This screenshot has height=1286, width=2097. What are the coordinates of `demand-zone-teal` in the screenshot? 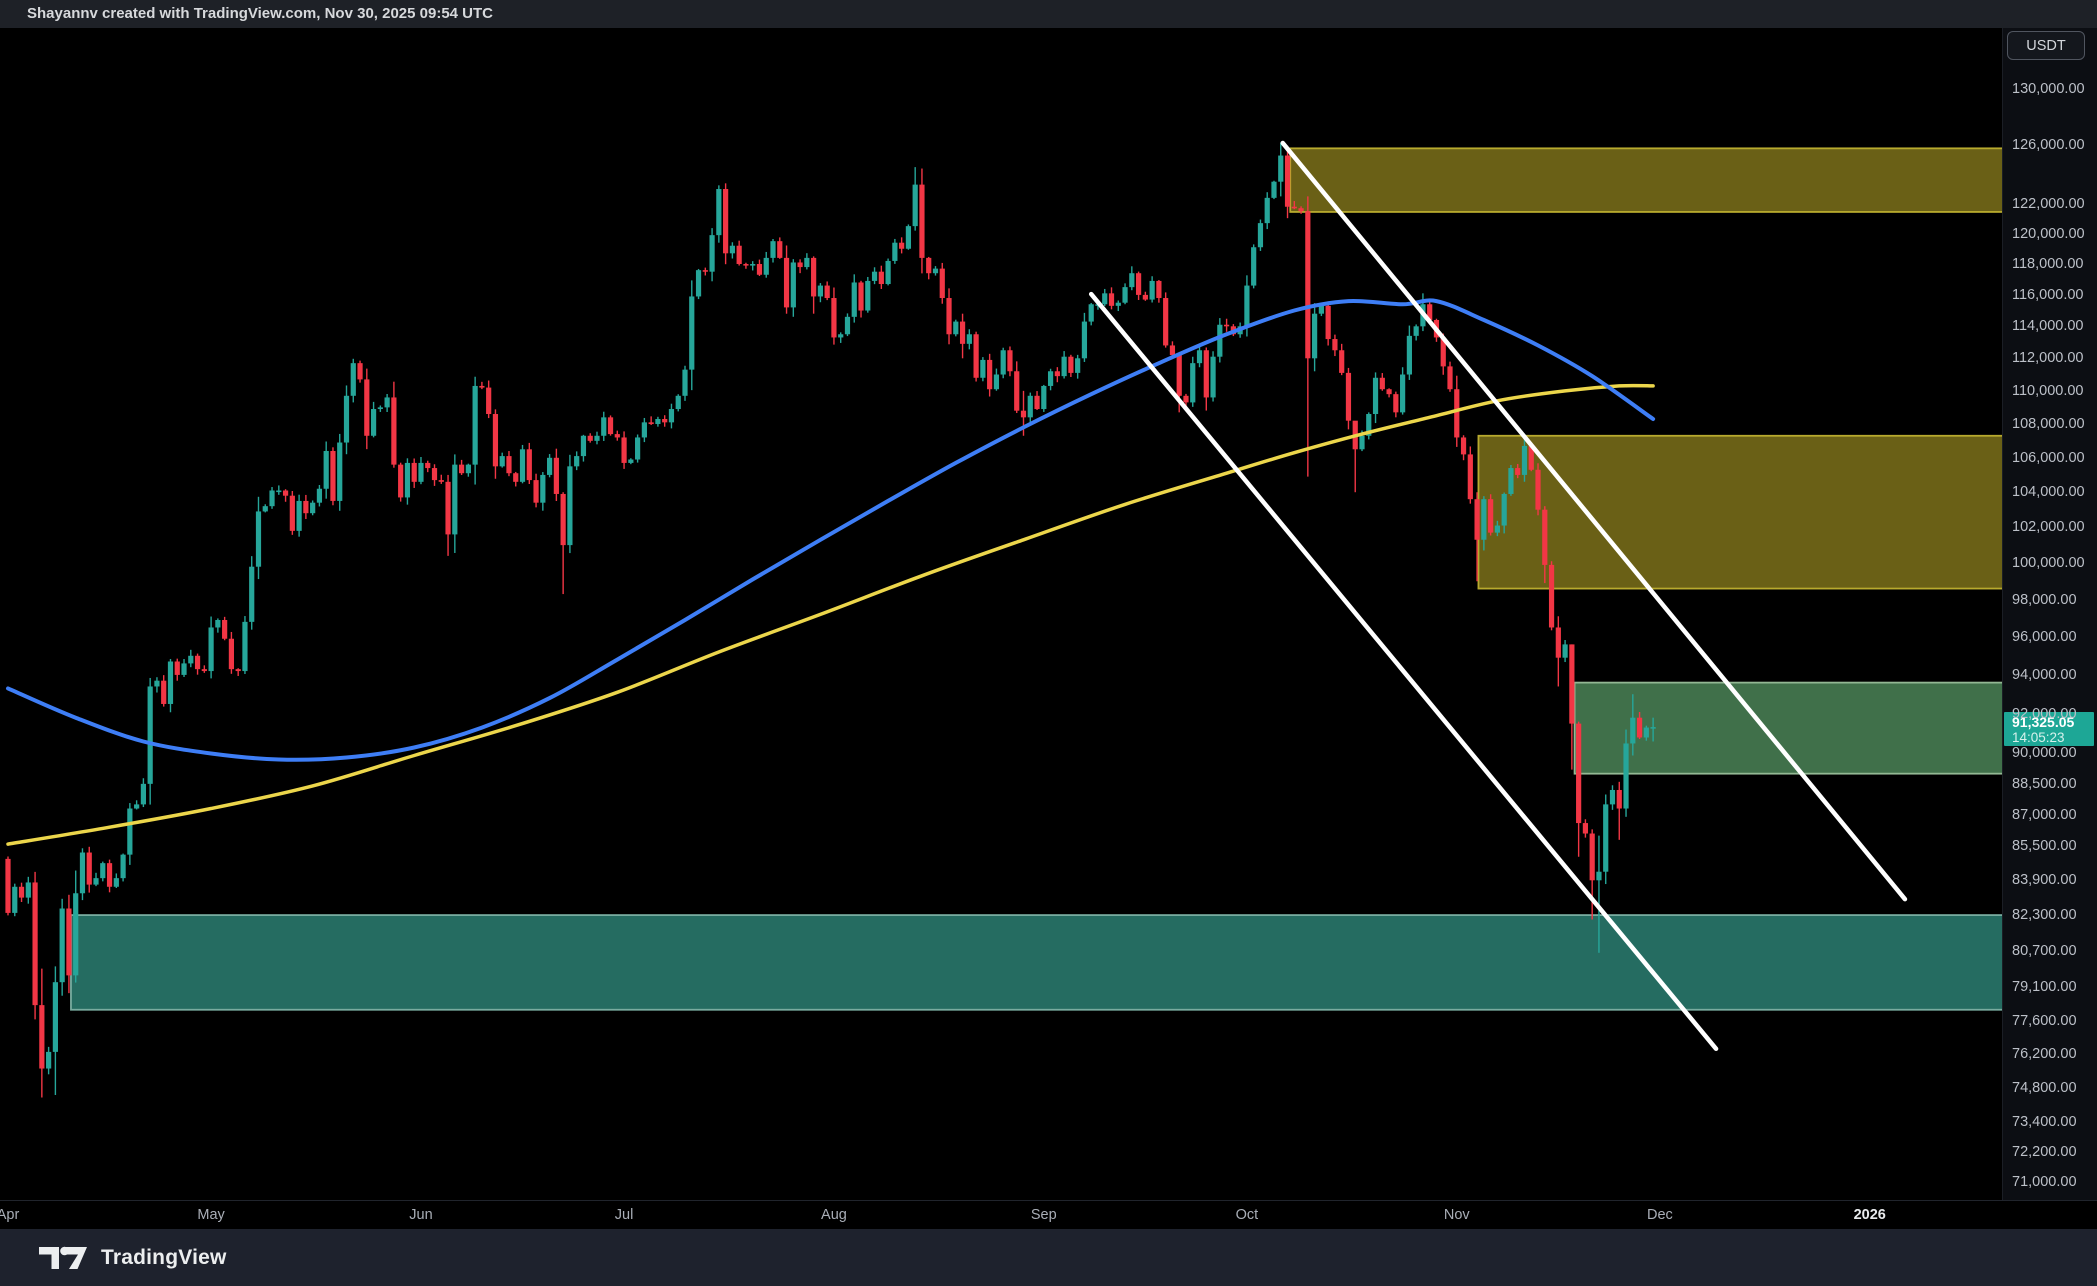 It's located at (1036, 962).